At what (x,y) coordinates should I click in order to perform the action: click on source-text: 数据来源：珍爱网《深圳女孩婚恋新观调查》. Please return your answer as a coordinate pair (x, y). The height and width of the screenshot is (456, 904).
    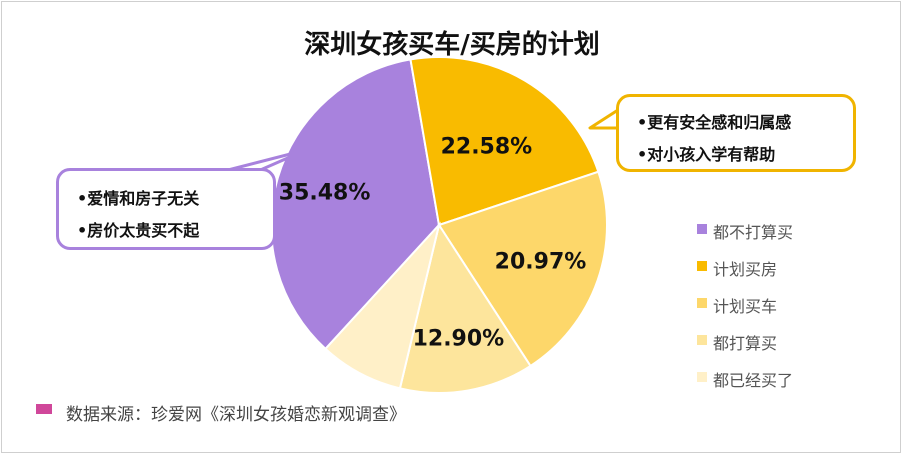
    Looking at the image, I should click on (236, 415).